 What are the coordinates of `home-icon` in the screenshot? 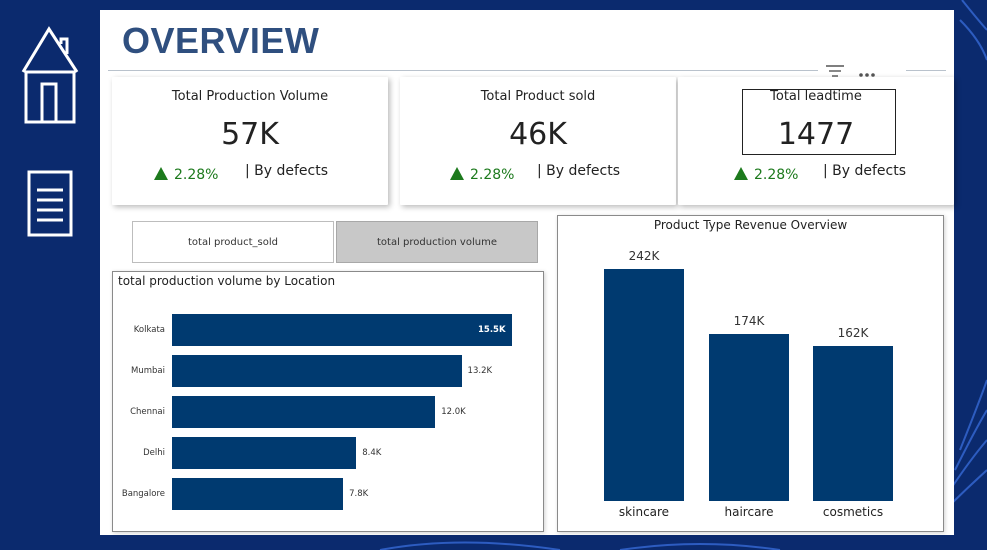 It's located at (50, 75).